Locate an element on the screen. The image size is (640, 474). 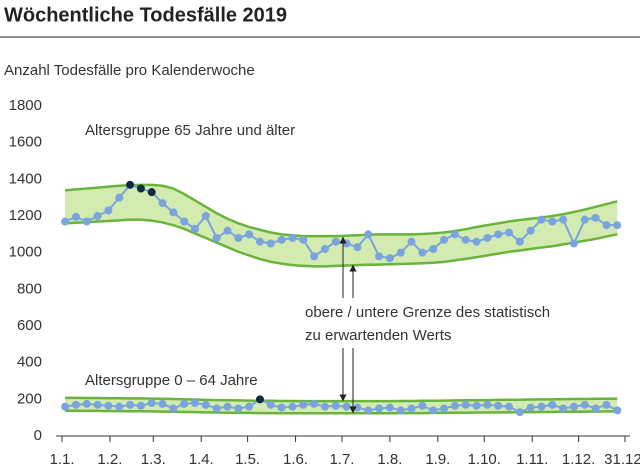
chart-subtitle: Anzahl Todesfälle pro Kalenderwoche is located at coordinates (129, 70).